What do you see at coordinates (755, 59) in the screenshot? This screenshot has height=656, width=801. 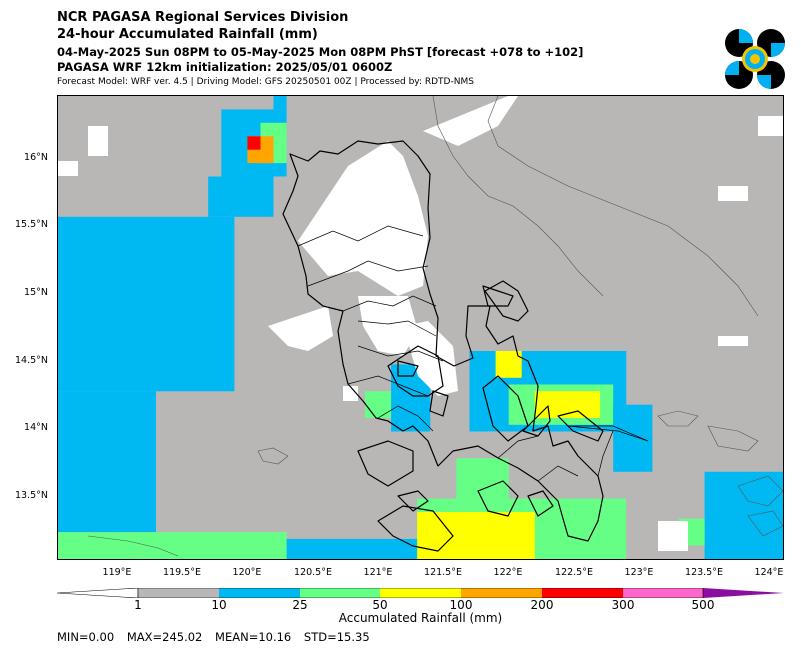 I see `pagasa-seal-icon` at bounding box center [755, 59].